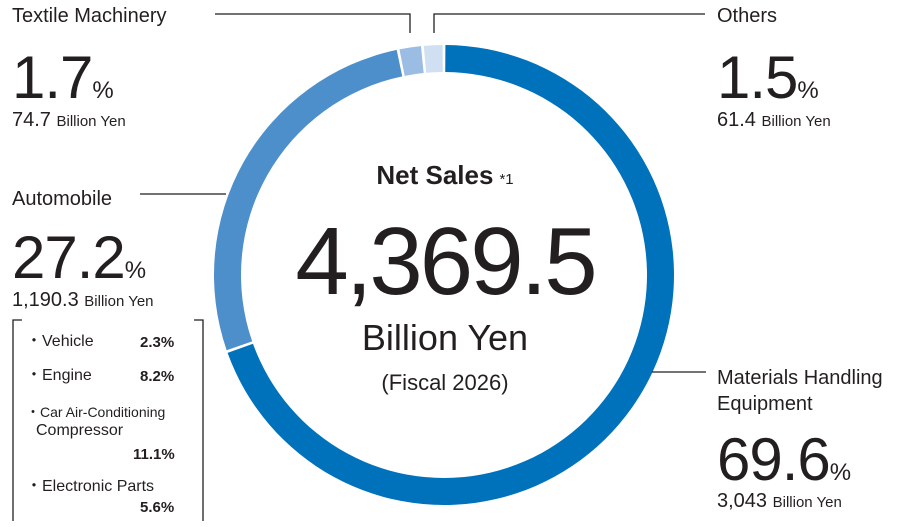 The height and width of the screenshot is (527, 919). I want to click on automobile-percent: 27.2%, so click(79, 257).